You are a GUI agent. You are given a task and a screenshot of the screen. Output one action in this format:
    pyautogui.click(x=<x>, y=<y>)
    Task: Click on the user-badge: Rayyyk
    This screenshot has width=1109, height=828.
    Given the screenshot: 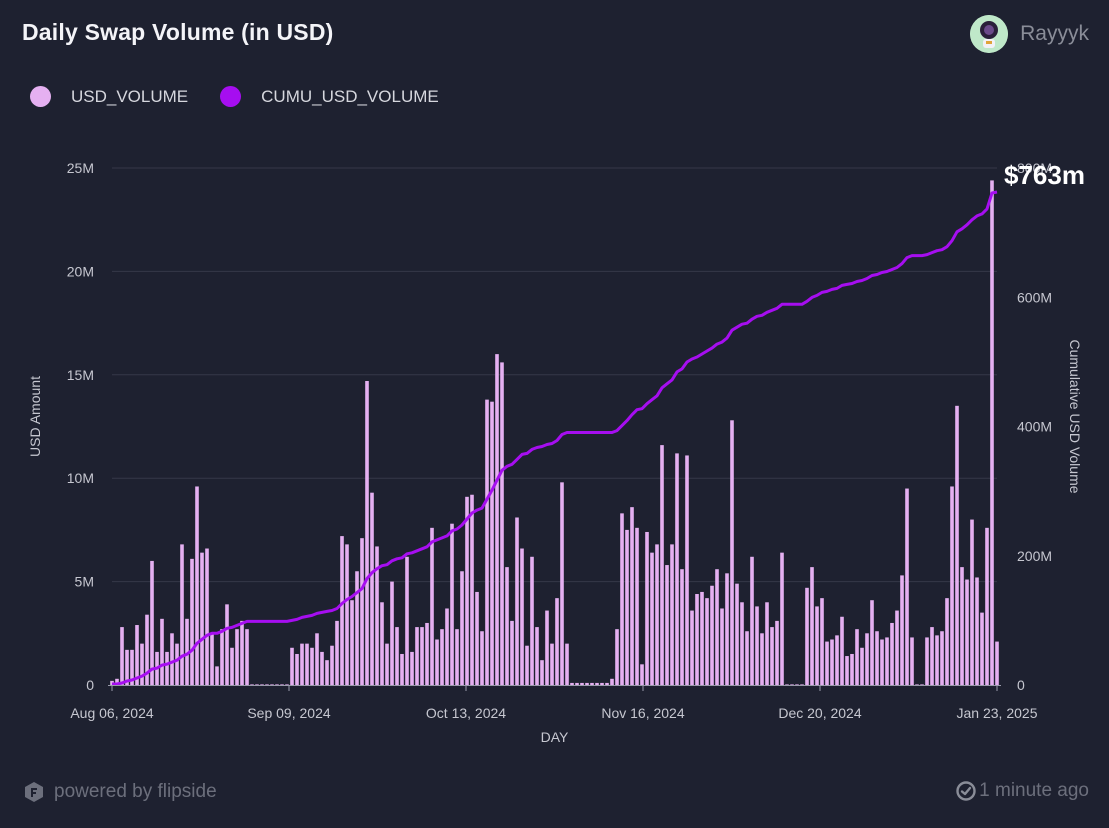 What is the action you would take?
    pyautogui.click(x=1029, y=34)
    